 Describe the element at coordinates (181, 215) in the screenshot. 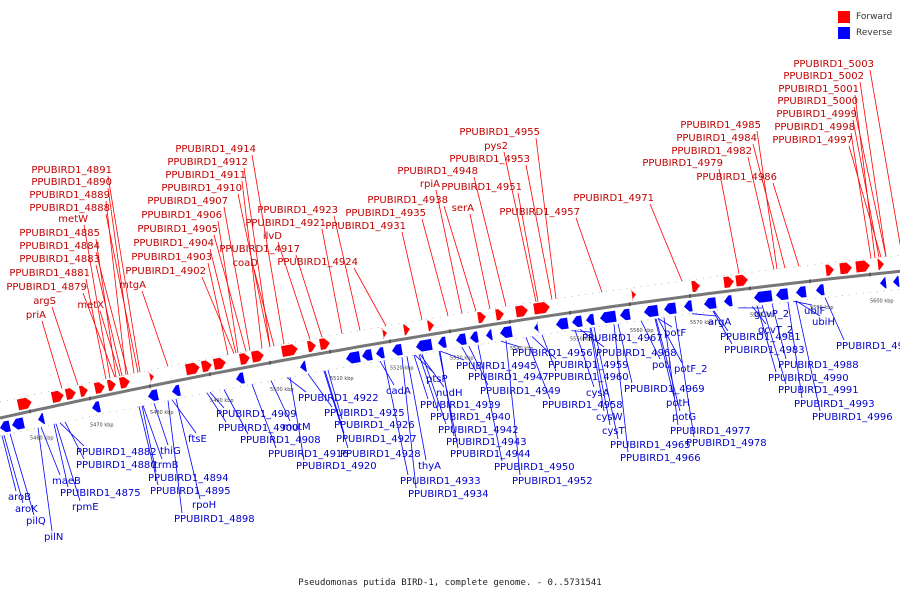

I see `forward-gene-label: PPUBIRD1_4906` at that location.